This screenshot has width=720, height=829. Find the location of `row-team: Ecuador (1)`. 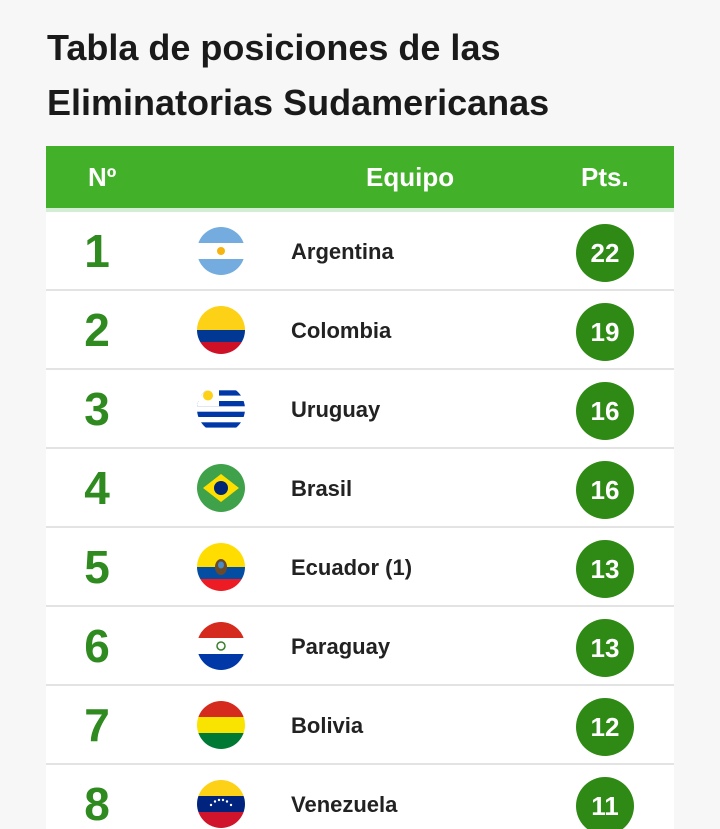

row-team: Ecuador (1) is located at coordinates (352, 567).